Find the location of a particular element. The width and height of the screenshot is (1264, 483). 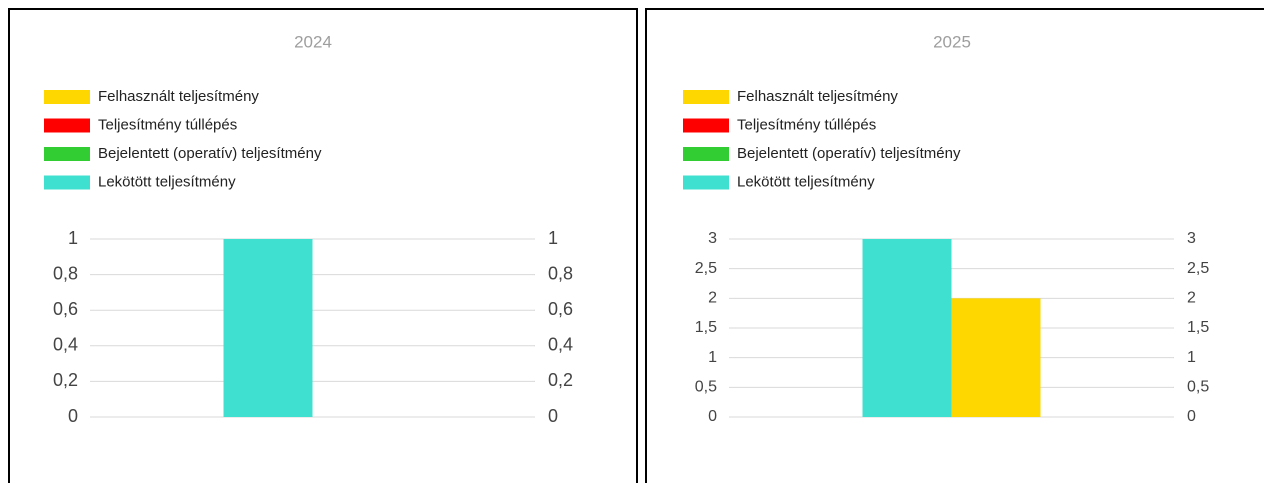

y-tick-label: 0,6 is located at coordinates (65, 309).